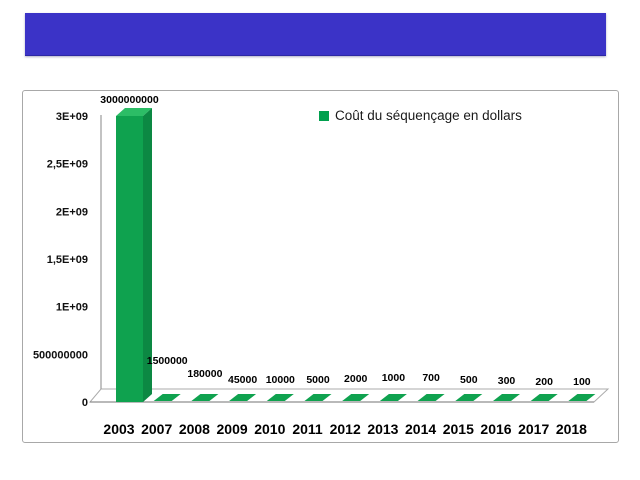 This screenshot has height=480, width=640. What do you see at coordinates (544, 397) in the screenshot?
I see `bar-2017` at bounding box center [544, 397].